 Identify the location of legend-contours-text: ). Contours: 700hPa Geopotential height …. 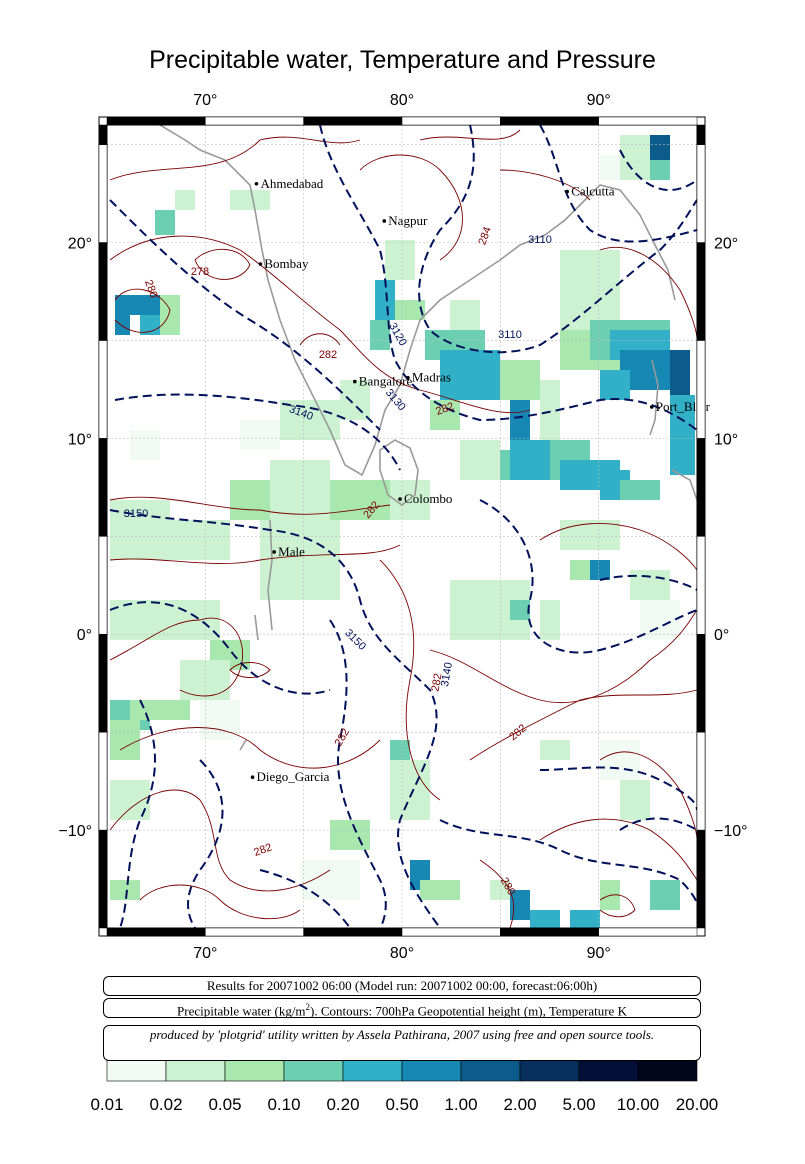
(468, 1011).